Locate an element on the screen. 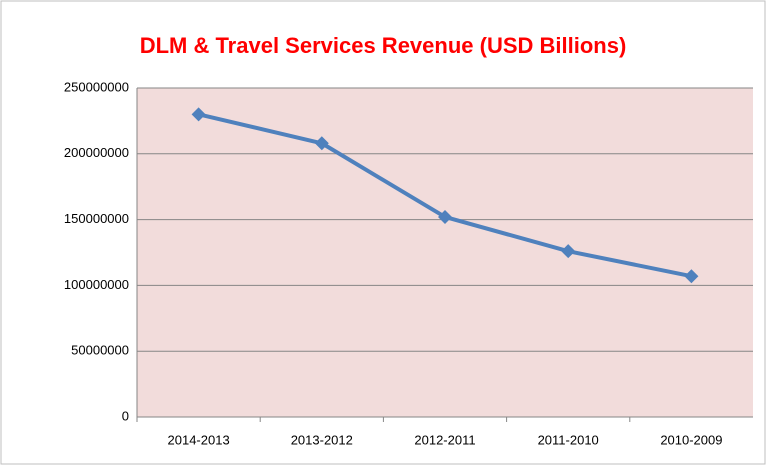 The image size is (767, 466). x-tick-label: 2014-2013 is located at coordinates (199, 439).